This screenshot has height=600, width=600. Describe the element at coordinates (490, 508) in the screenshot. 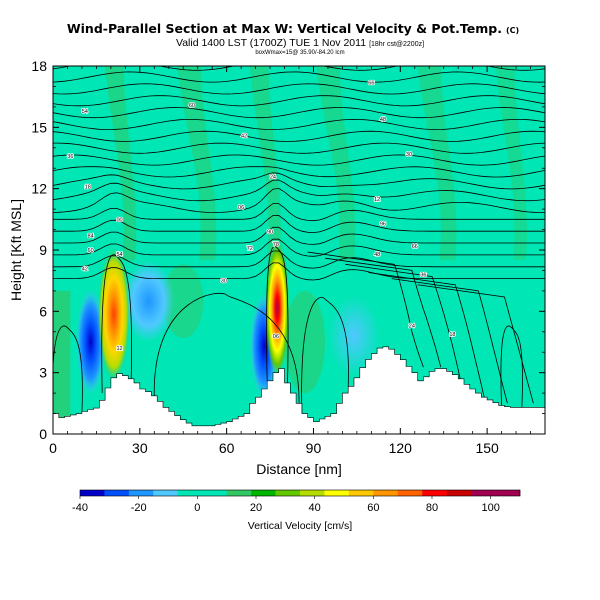

I see `colorbar-tick-label: 100` at that location.